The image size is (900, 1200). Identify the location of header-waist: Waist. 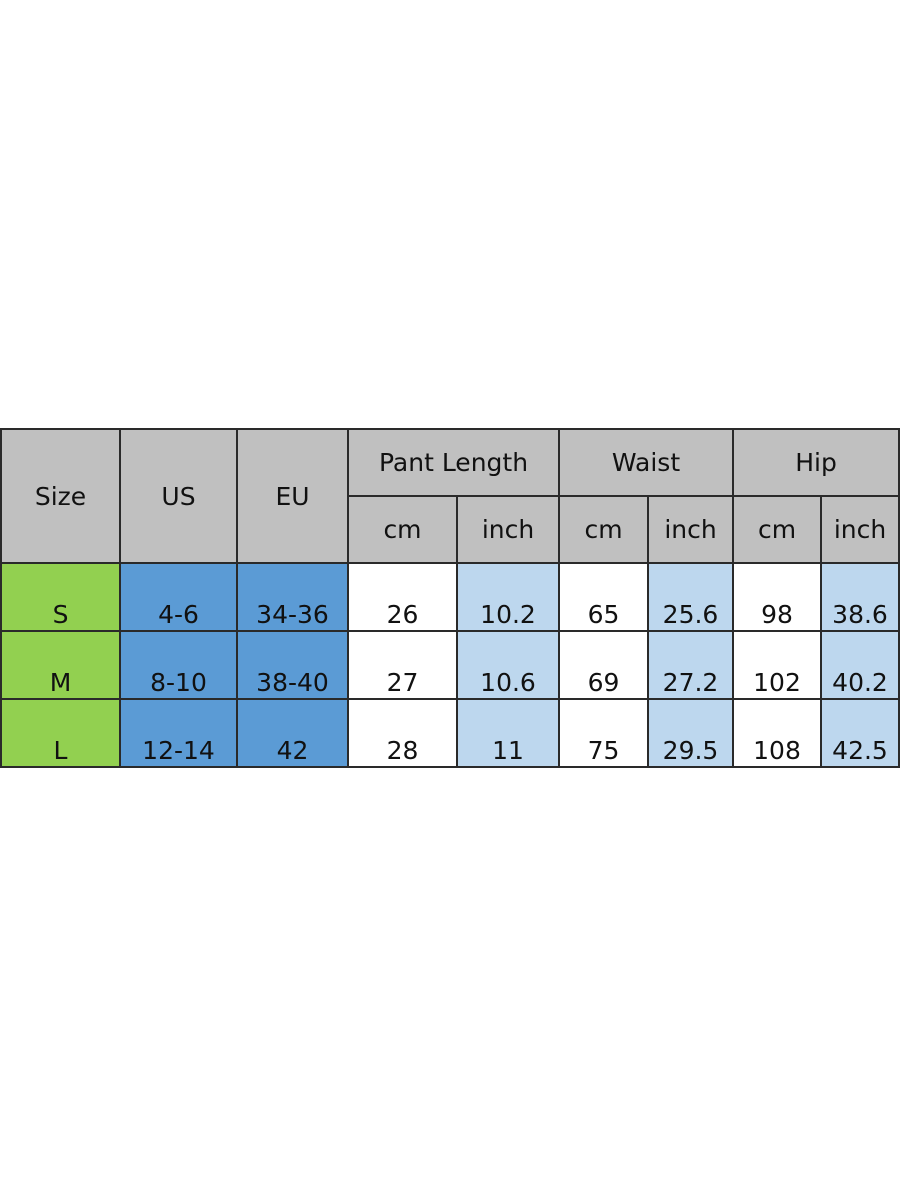
(646, 462).